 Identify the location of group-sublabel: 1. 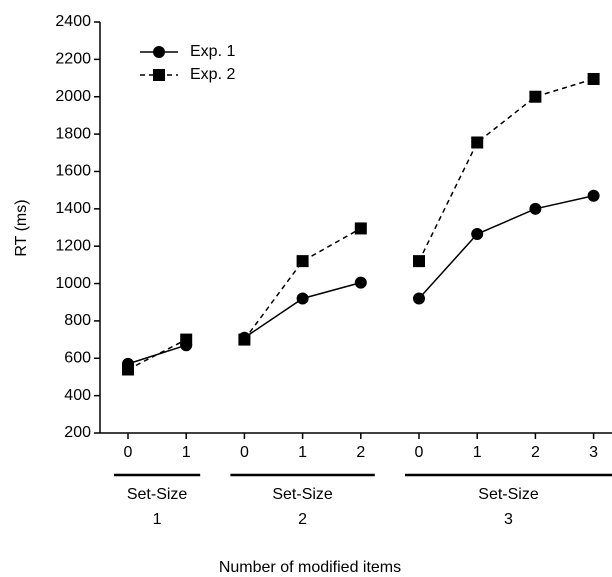
(157, 519).